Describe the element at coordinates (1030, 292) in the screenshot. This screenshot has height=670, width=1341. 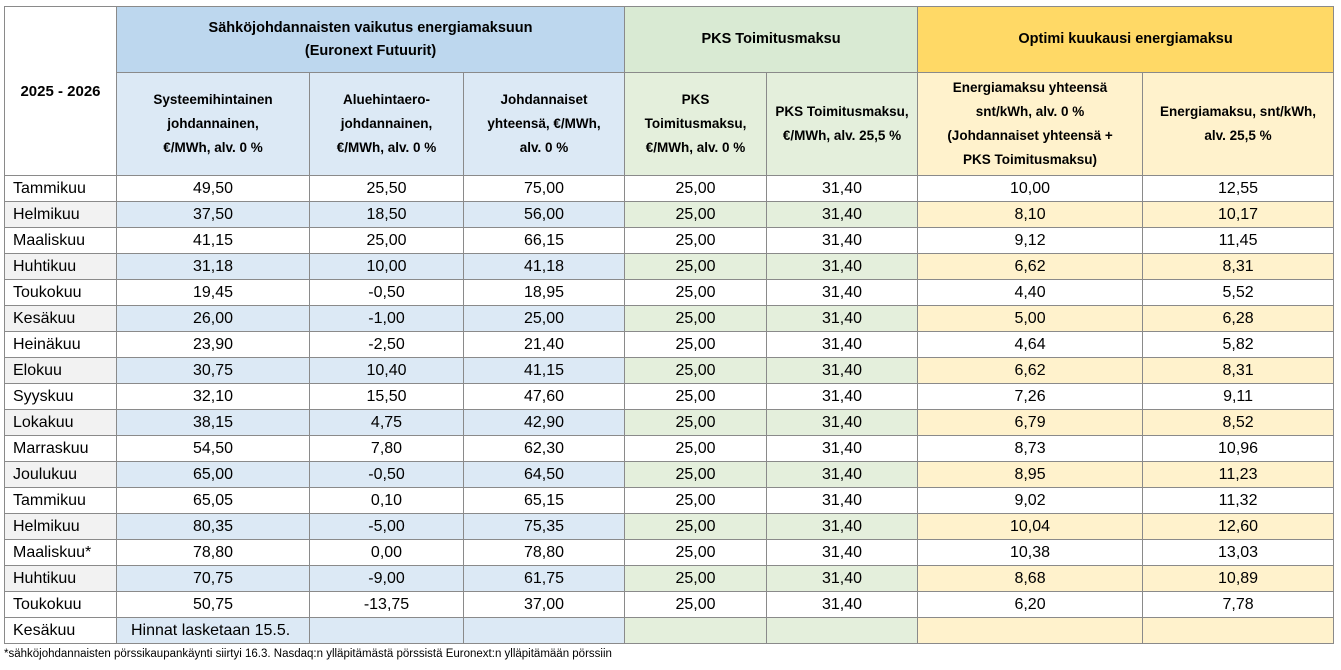
I see `energy-fee-total-vat0-cell: 4,40` at that location.